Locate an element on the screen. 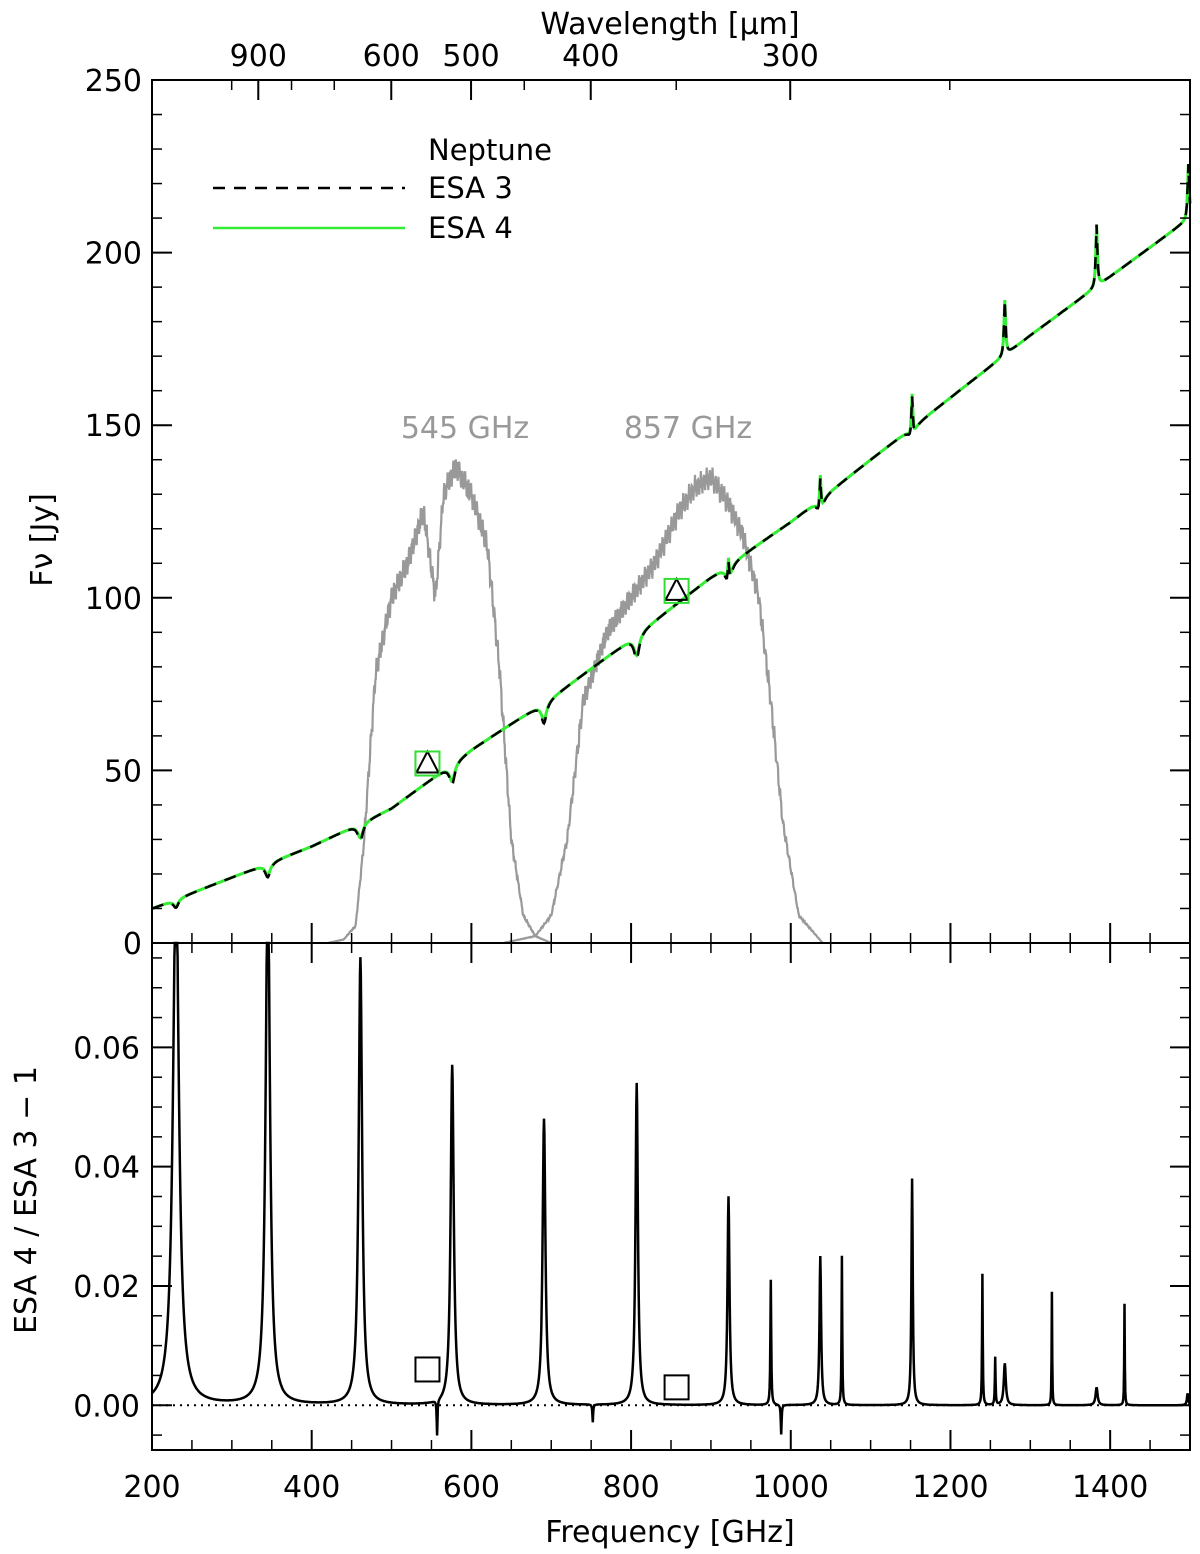  ytick-label-top-0: 0 is located at coordinates (132, 944).